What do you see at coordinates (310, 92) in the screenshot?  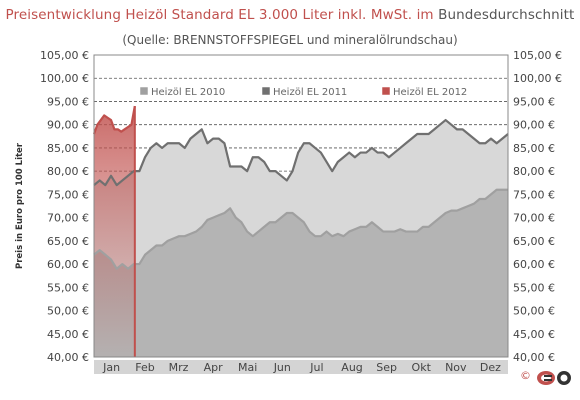 I see `legend-entry: Heizöl EL 2011` at bounding box center [310, 92].